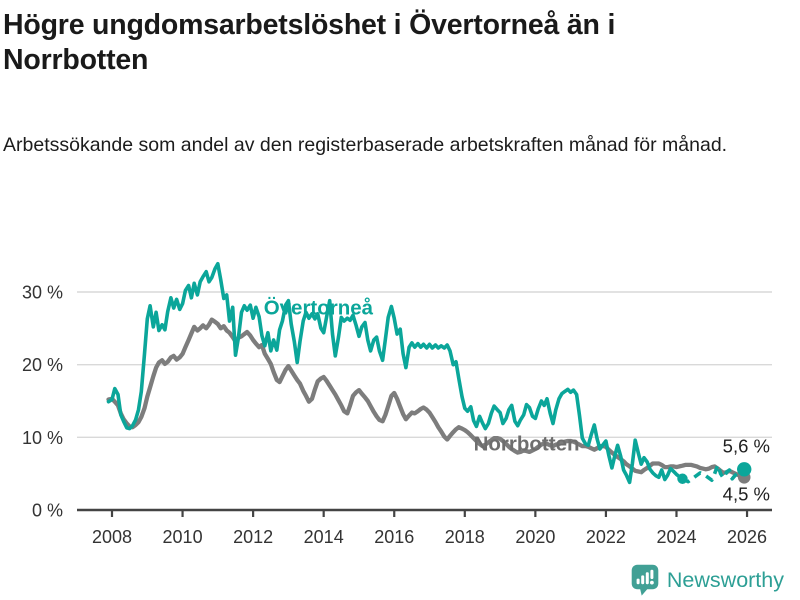 Image resolution: width=800 pixels, height=600 pixels. Describe the element at coordinates (42, 401) in the screenshot. I see `y-axis-tick-labels: 0 % 10 % 20 % 30 %` at that location.